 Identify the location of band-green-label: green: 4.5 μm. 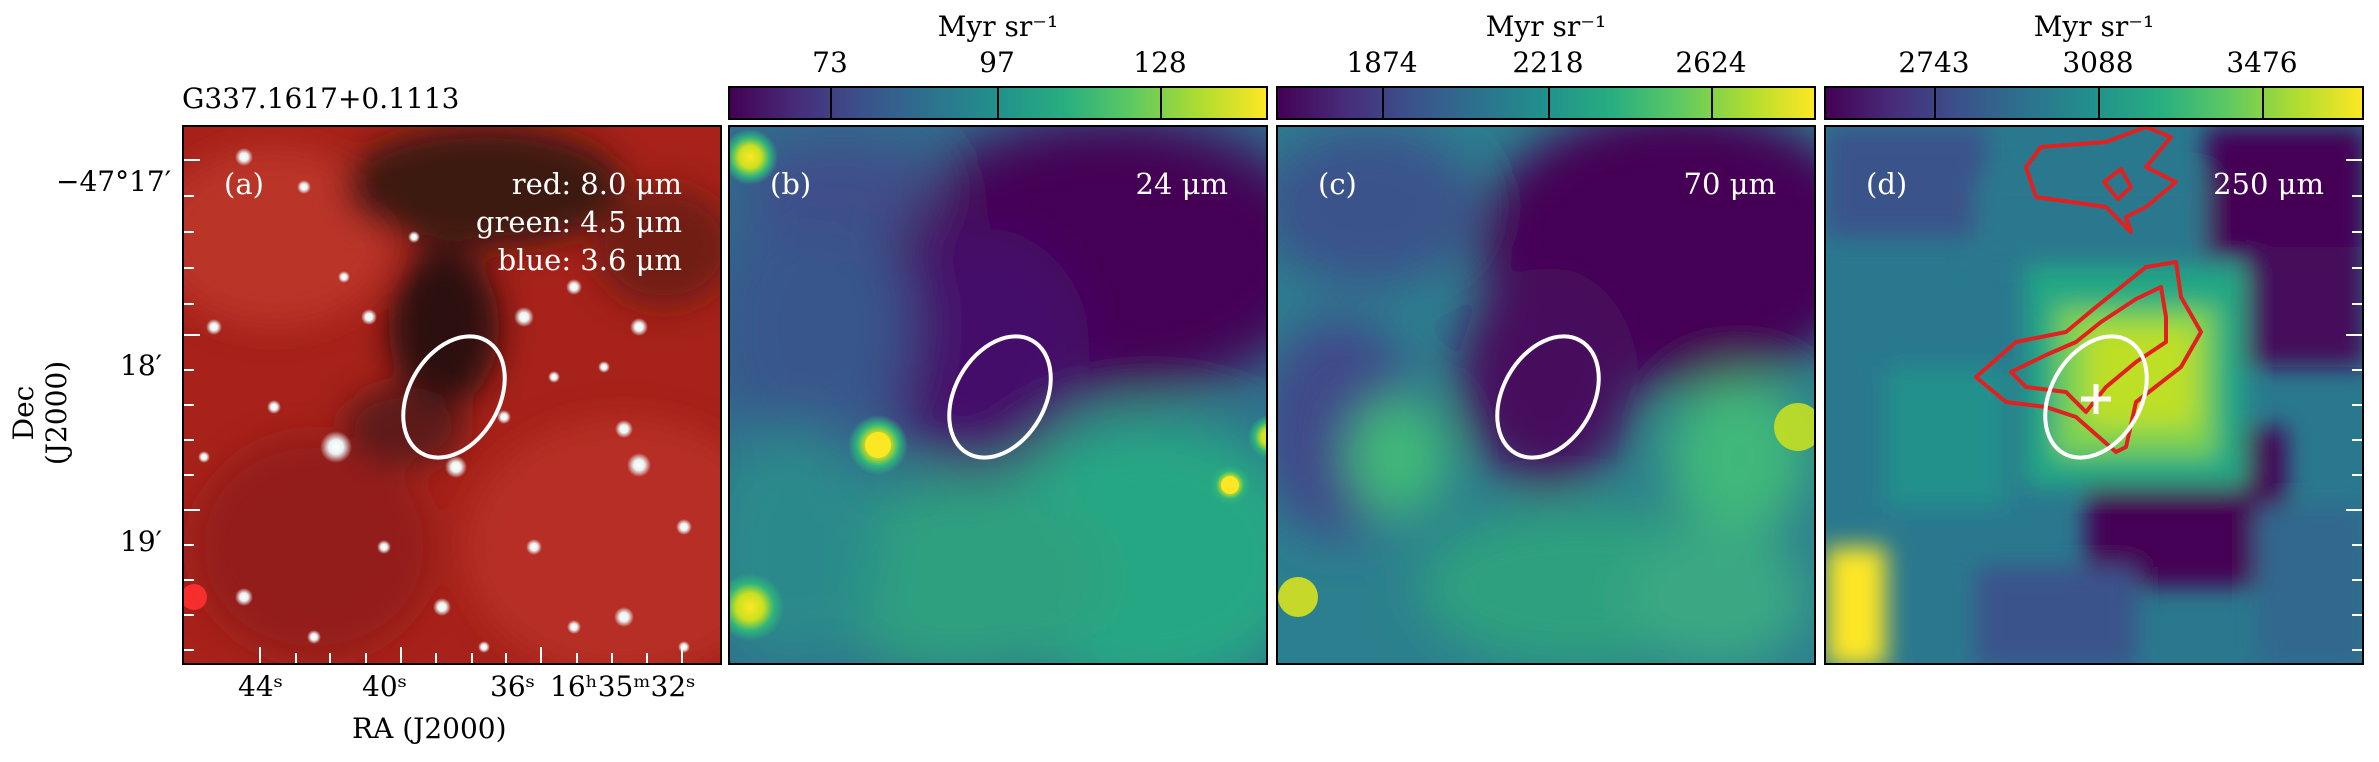
(578, 222).